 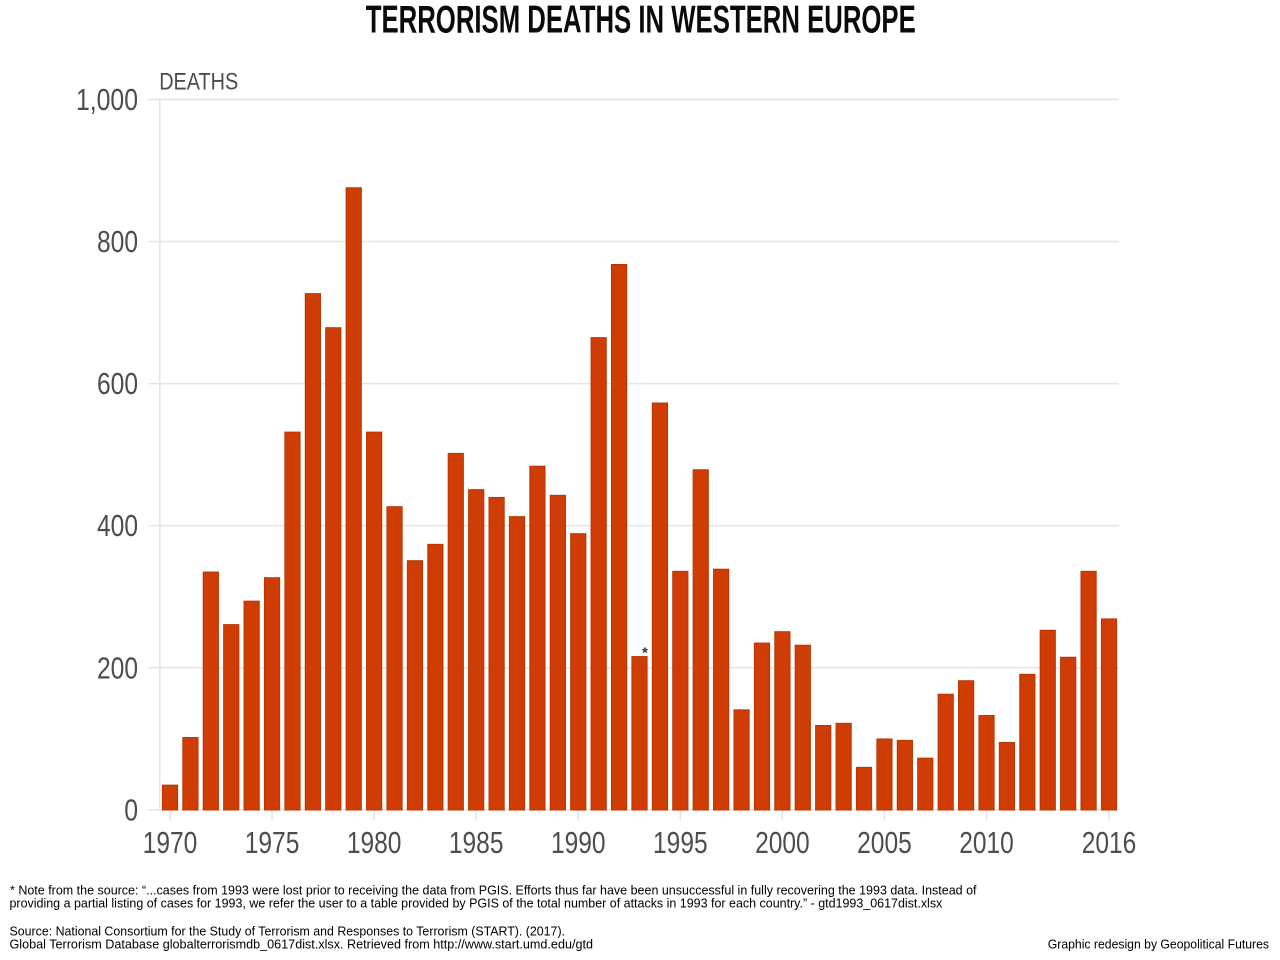 What do you see at coordinates (986, 842) in the screenshot?
I see `svg-text: 2010` at bounding box center [986, 842].